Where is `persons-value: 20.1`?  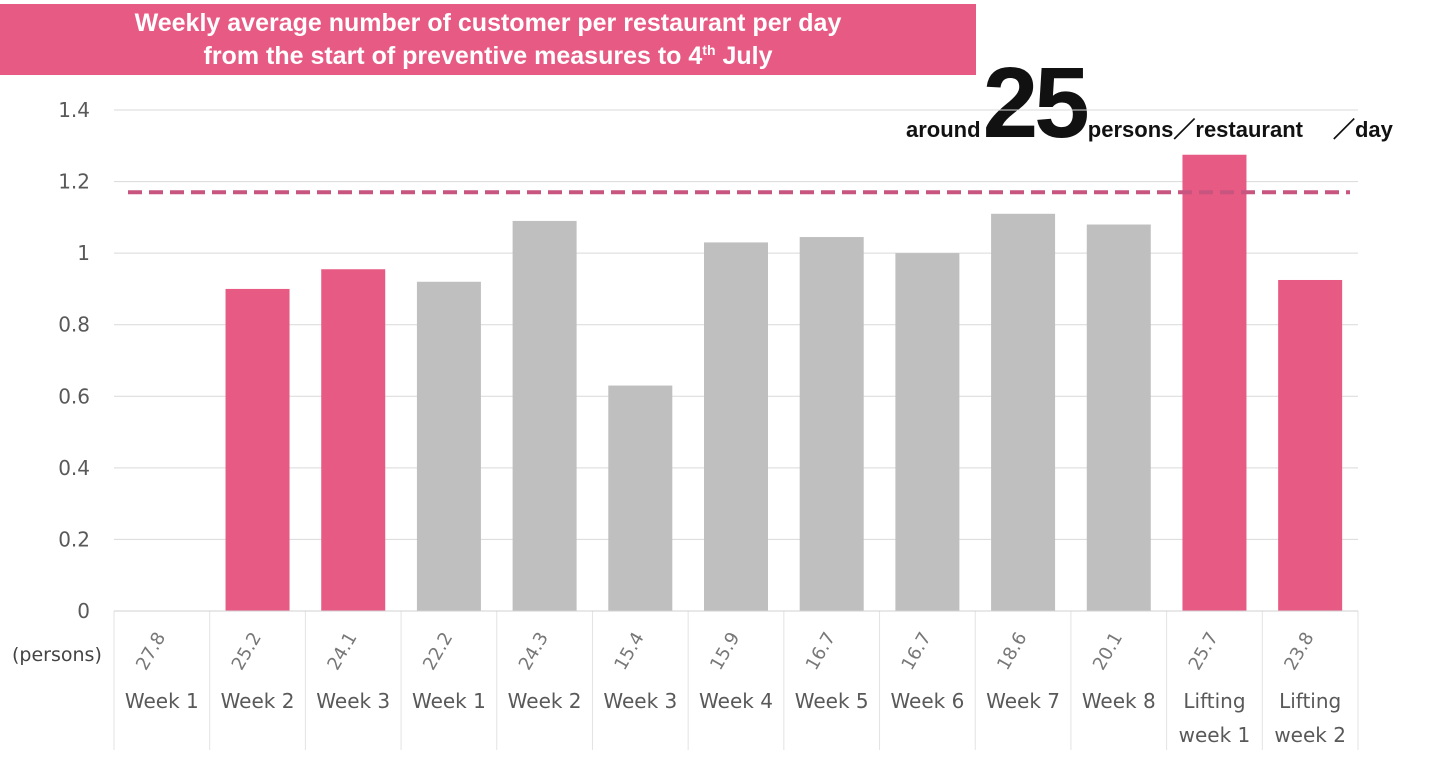 persons-value: 20.1 is located at coordinates (1108, 651).